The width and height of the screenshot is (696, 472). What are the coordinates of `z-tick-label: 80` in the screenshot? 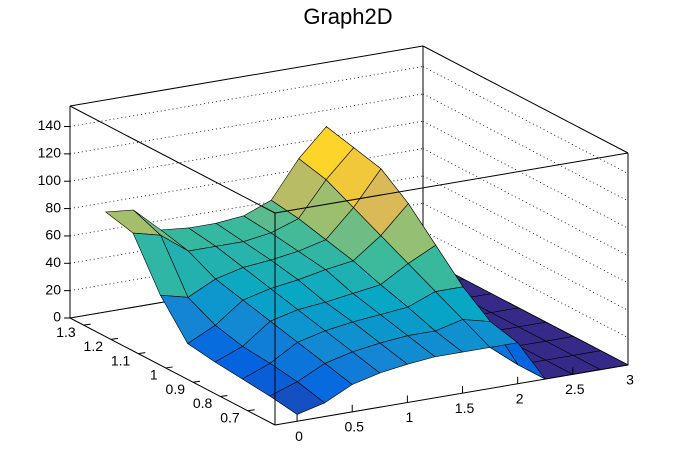 It's located at (53, 207).